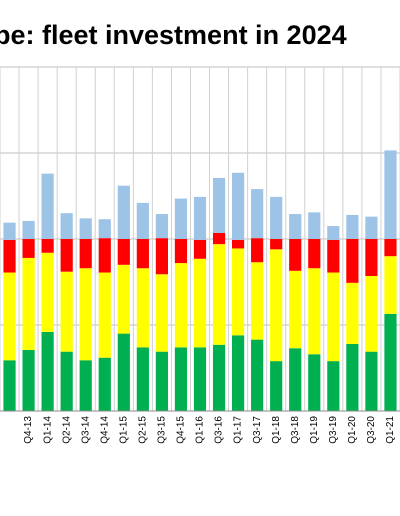 This screenshot has width=400, height=516. Describe the element at coordinates (352, 430) in the screenshot. I see `x-tick-label: Q1-20` at that location.